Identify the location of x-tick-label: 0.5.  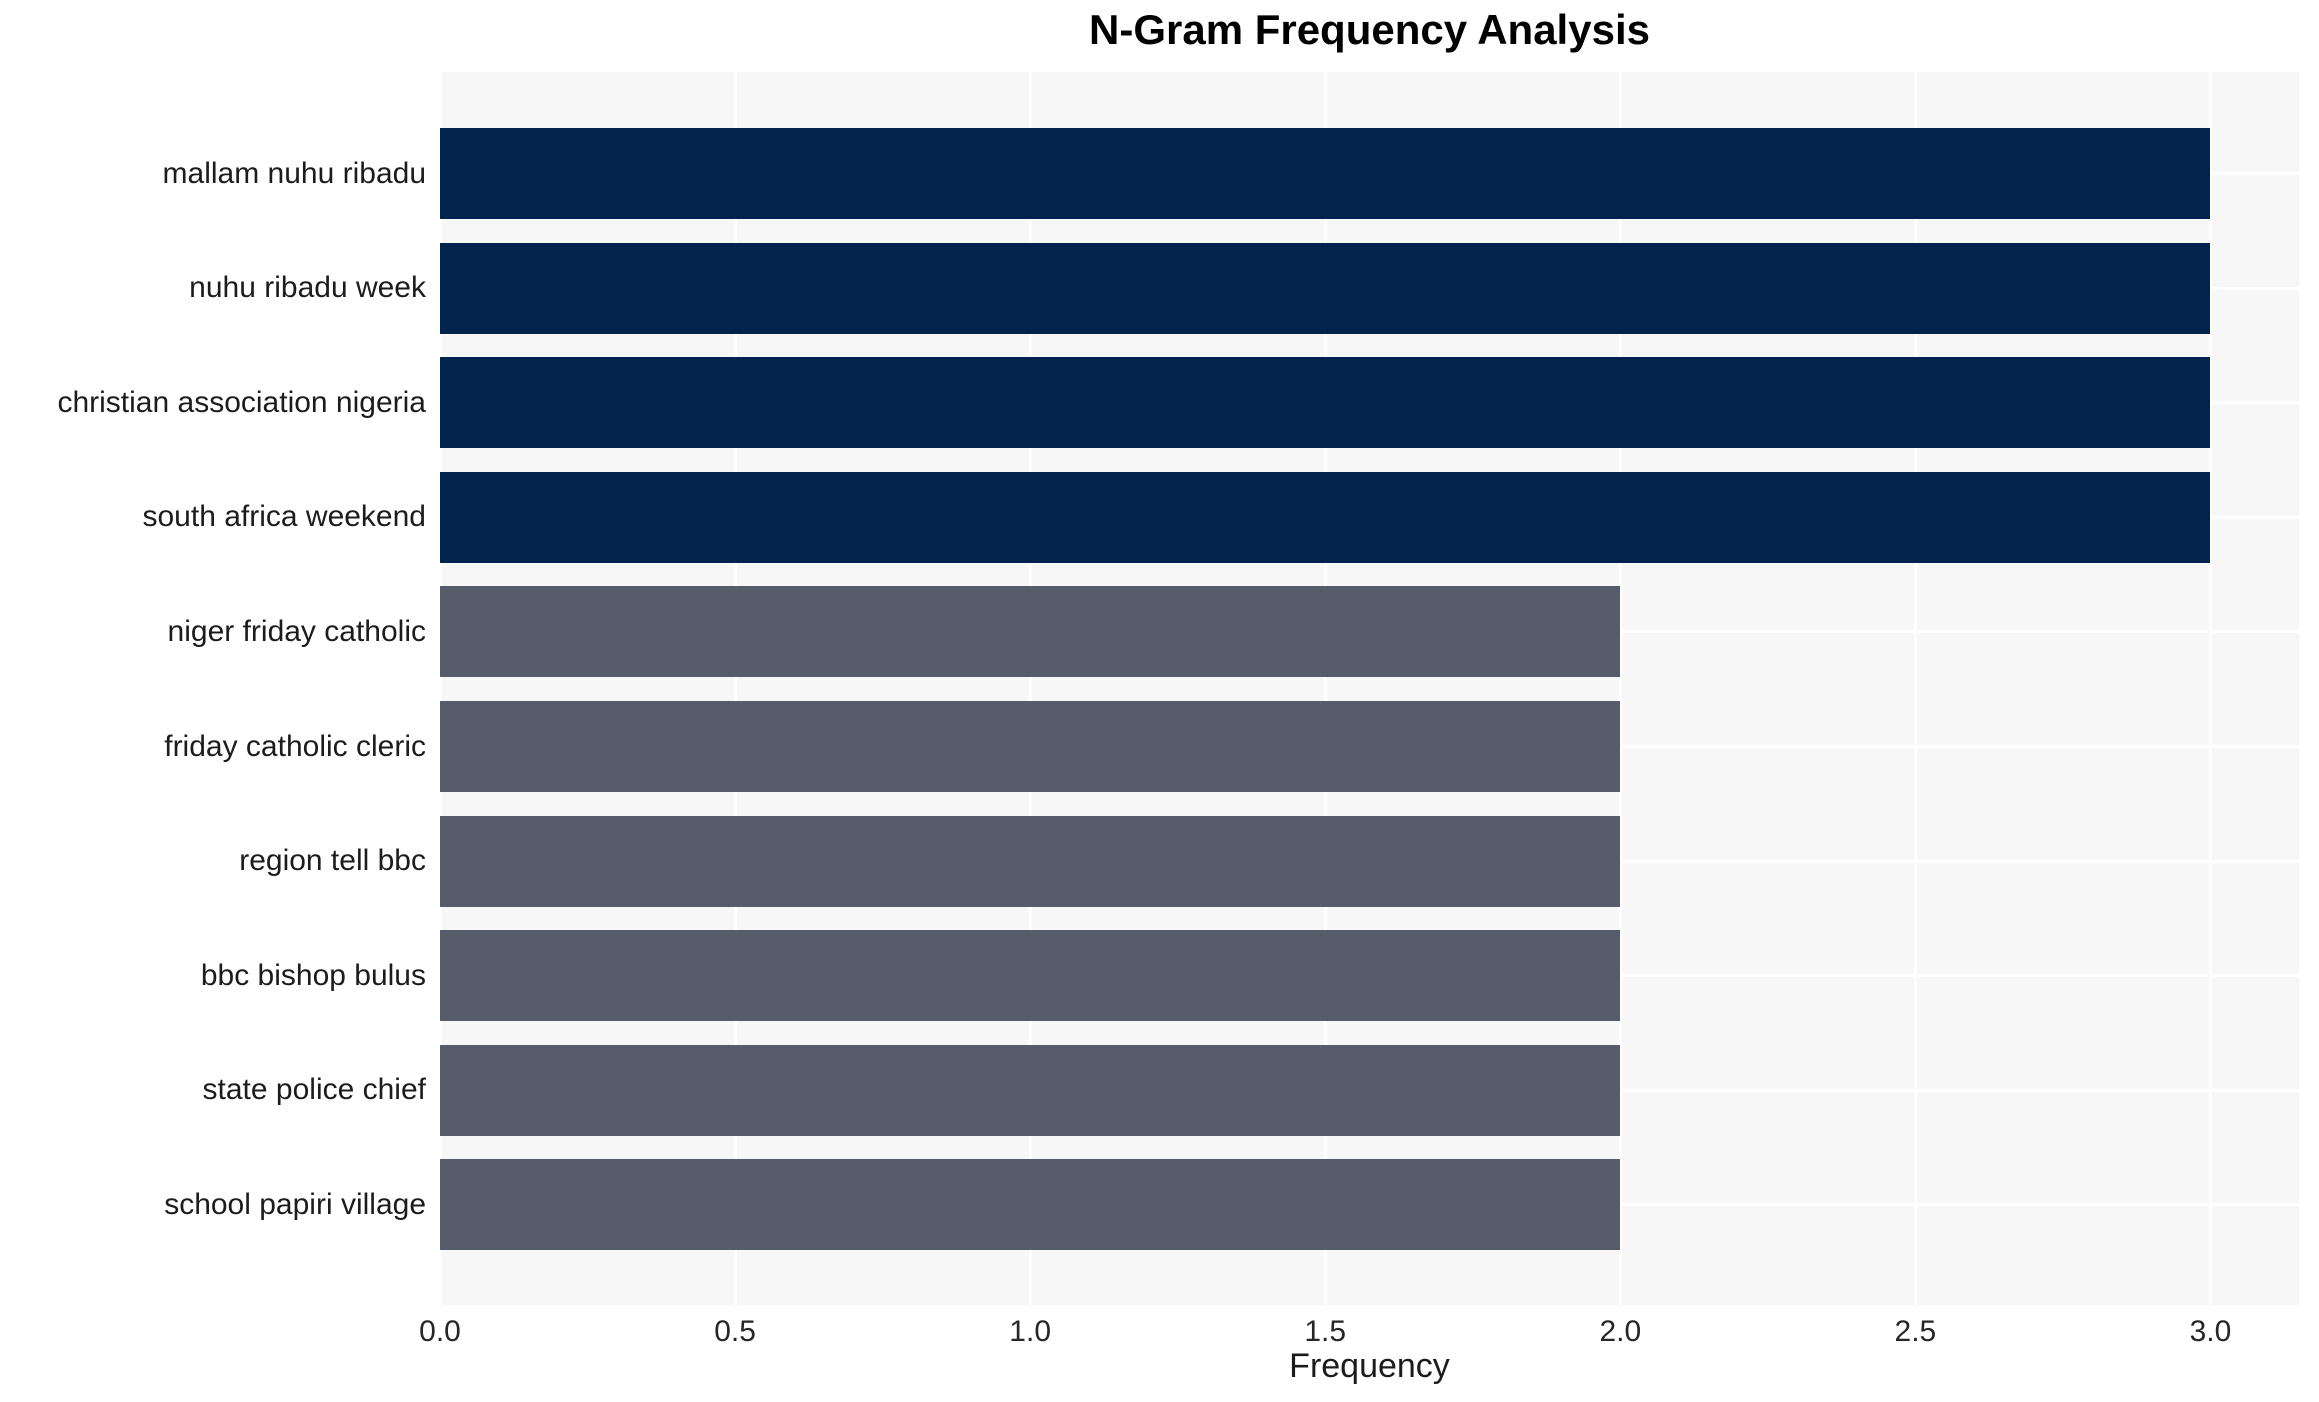
(735, 1331).